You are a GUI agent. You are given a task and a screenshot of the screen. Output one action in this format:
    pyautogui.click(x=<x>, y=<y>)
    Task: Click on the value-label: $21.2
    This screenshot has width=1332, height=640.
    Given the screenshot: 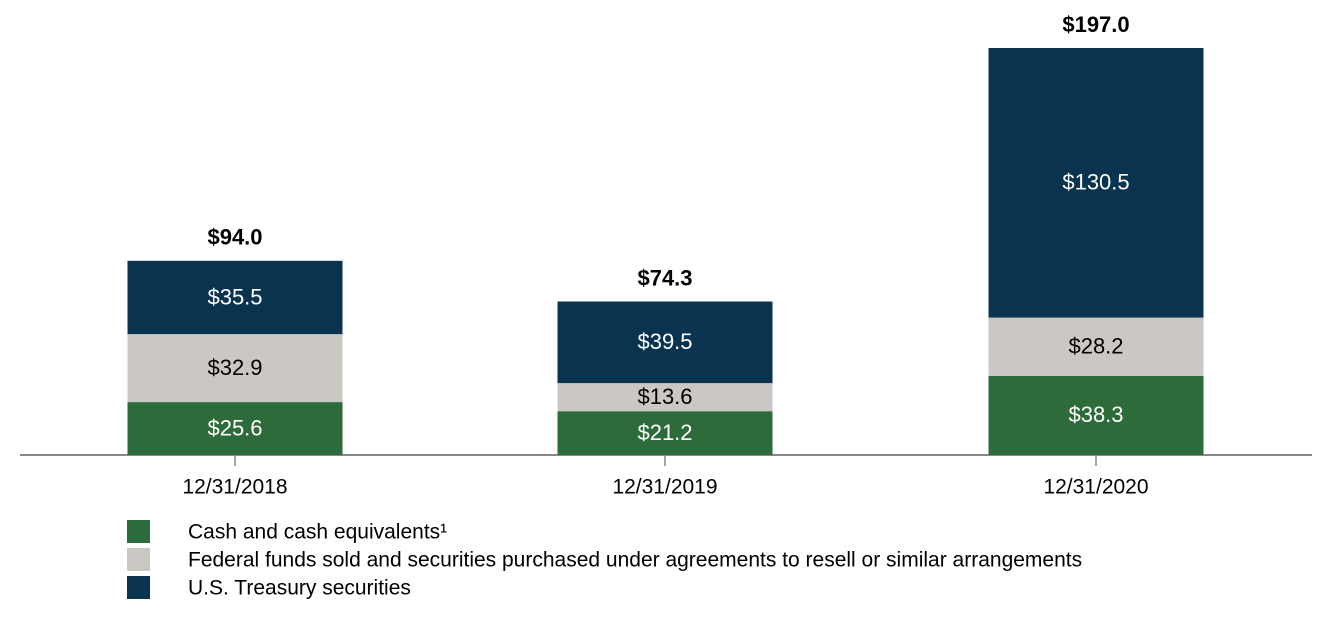 What is the action you would take?
    pyautogui.click(x=664, y=432)
    